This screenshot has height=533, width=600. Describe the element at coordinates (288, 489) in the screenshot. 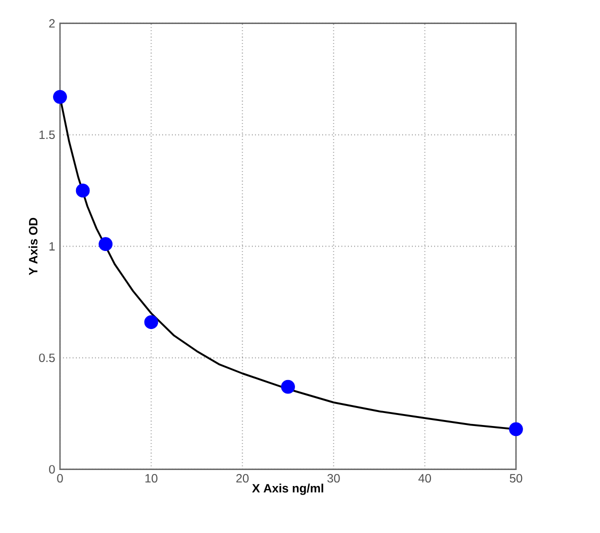

I see `x-axis-title: X Axis ng/ml` at that location.